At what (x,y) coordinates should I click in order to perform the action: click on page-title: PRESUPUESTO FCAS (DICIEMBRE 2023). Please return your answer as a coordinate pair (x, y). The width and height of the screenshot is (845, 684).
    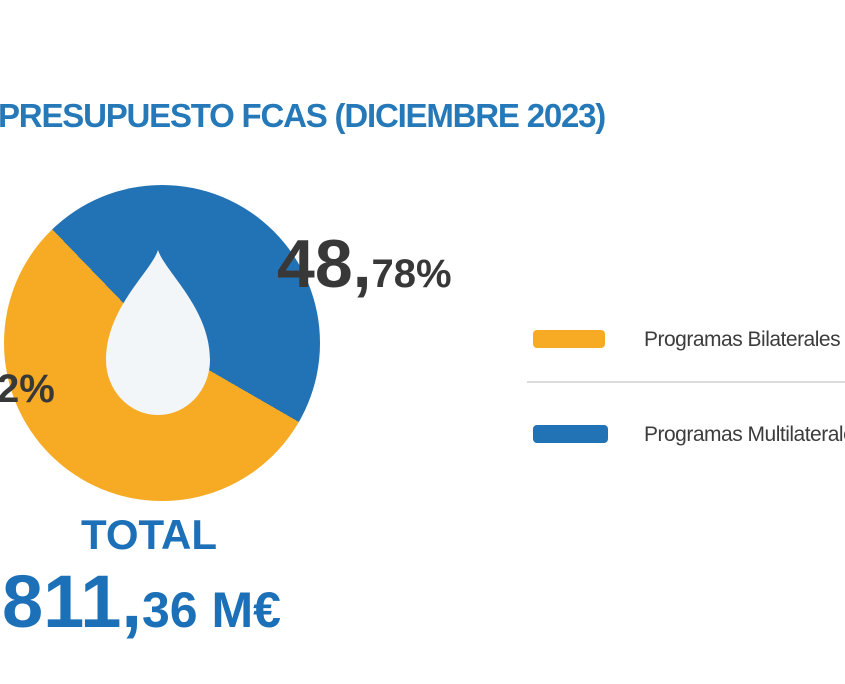
    Looking at the image, I should click on (303, 115).